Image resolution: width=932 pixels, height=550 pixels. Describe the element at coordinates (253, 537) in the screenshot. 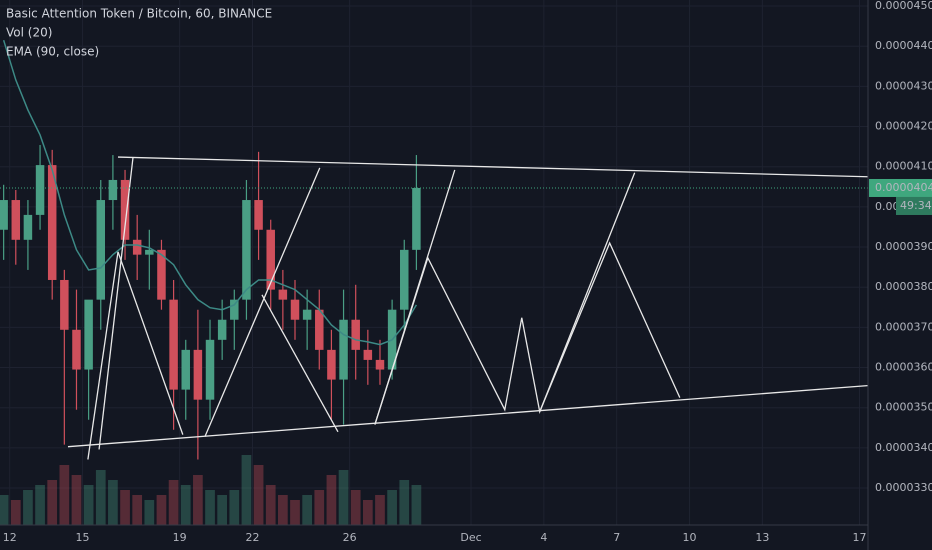

I see `x-tick-label: 22` at that location.